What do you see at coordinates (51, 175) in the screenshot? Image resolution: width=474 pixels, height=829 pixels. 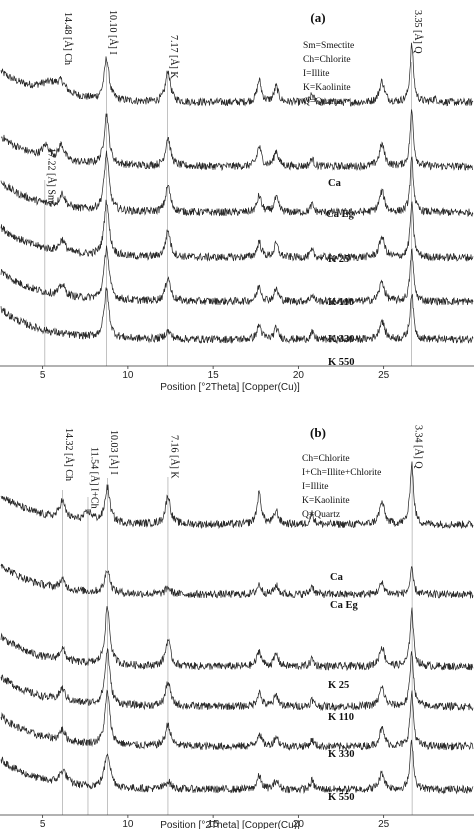 I see `peak-label: 17.22 [Å] Sm` at bounding box center [51, 175].